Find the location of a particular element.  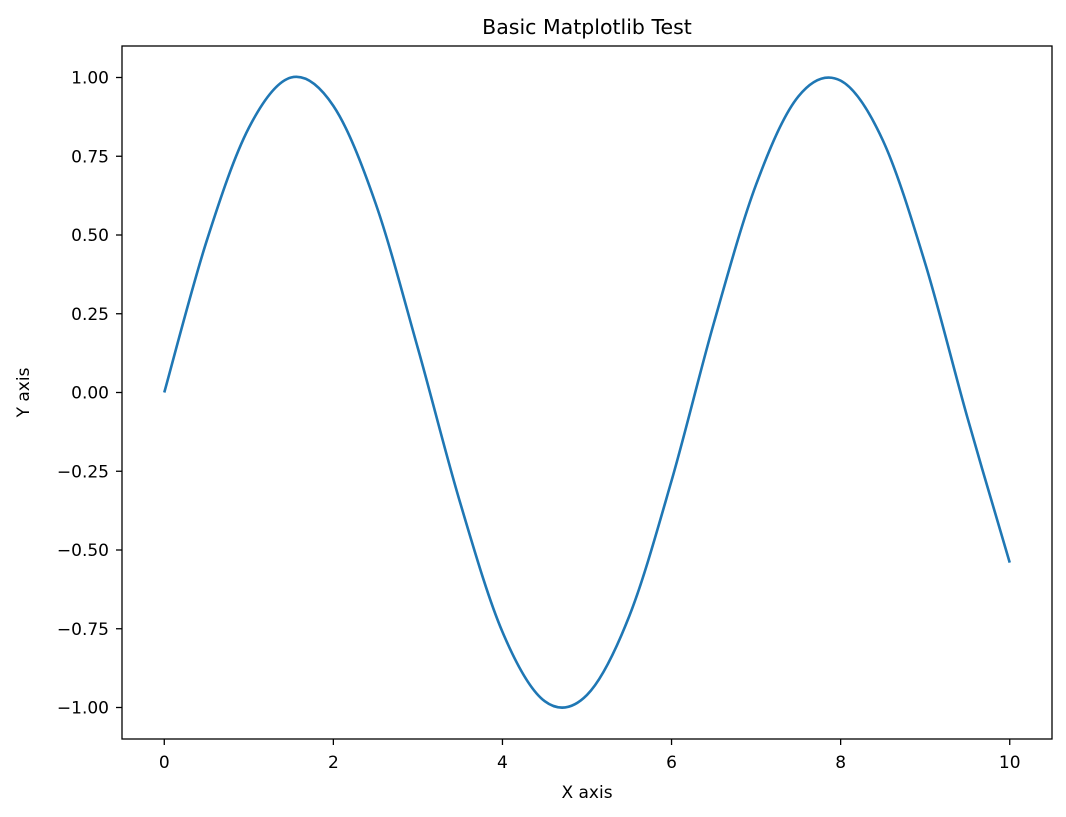

y-tick-label: −0.75 is located at coordinates (83, 630).